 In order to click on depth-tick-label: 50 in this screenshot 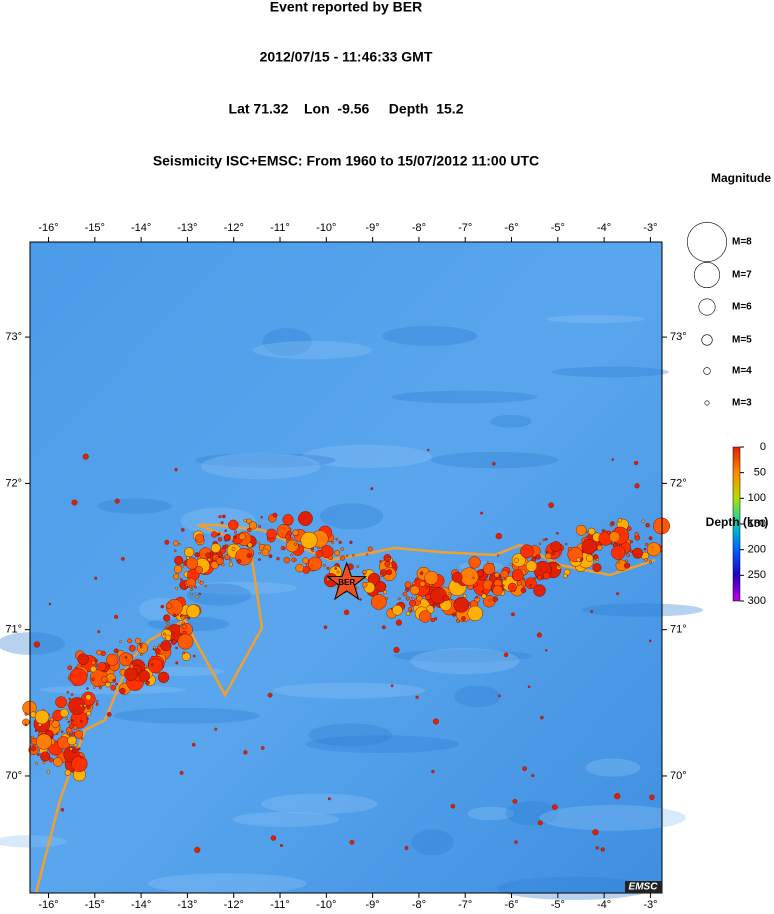, I will do `click(760, 473)`.